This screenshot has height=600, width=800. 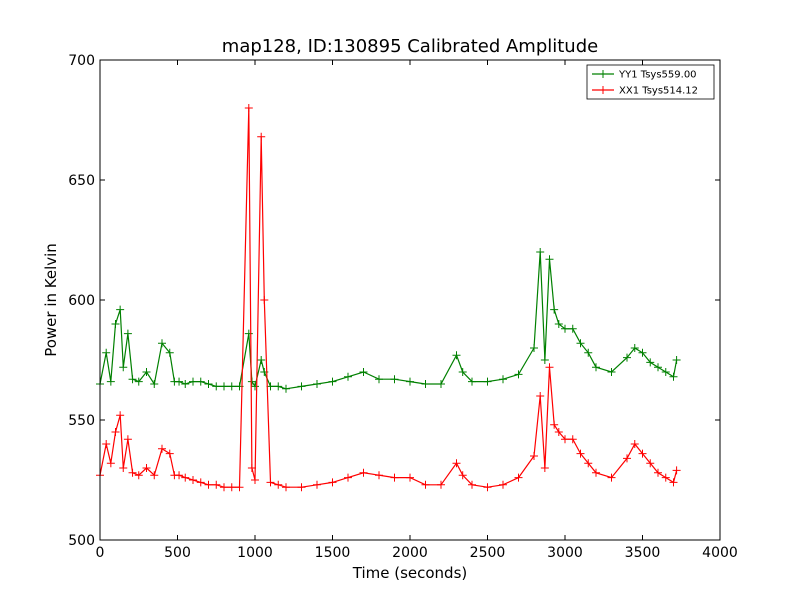 What do you see at coordinates (410, 573) in the screenshot?
I see `x-axis-label: Time (seconds)` at bounding box center [410, 573].